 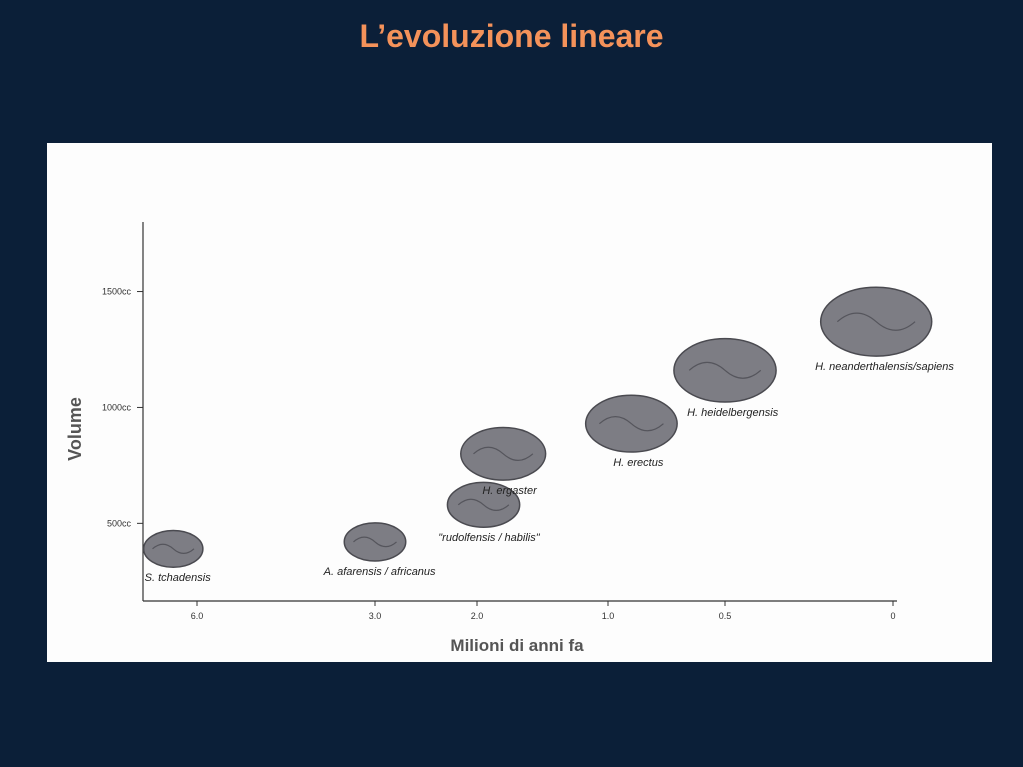 I want to click on x-tick-label: 3.0, so click(x=375, y=616).